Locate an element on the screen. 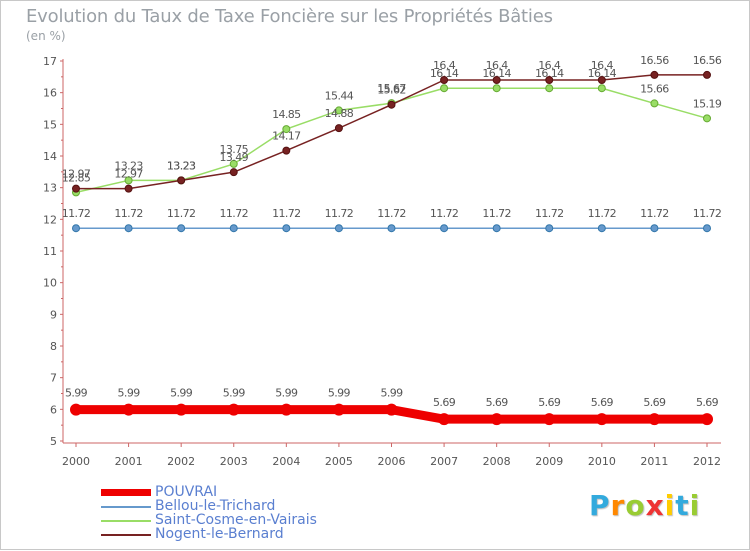 The height and width of the screenshot is (551, 750). legend-label: Bellou-le-Trichard is located at coordinates (215, 506).